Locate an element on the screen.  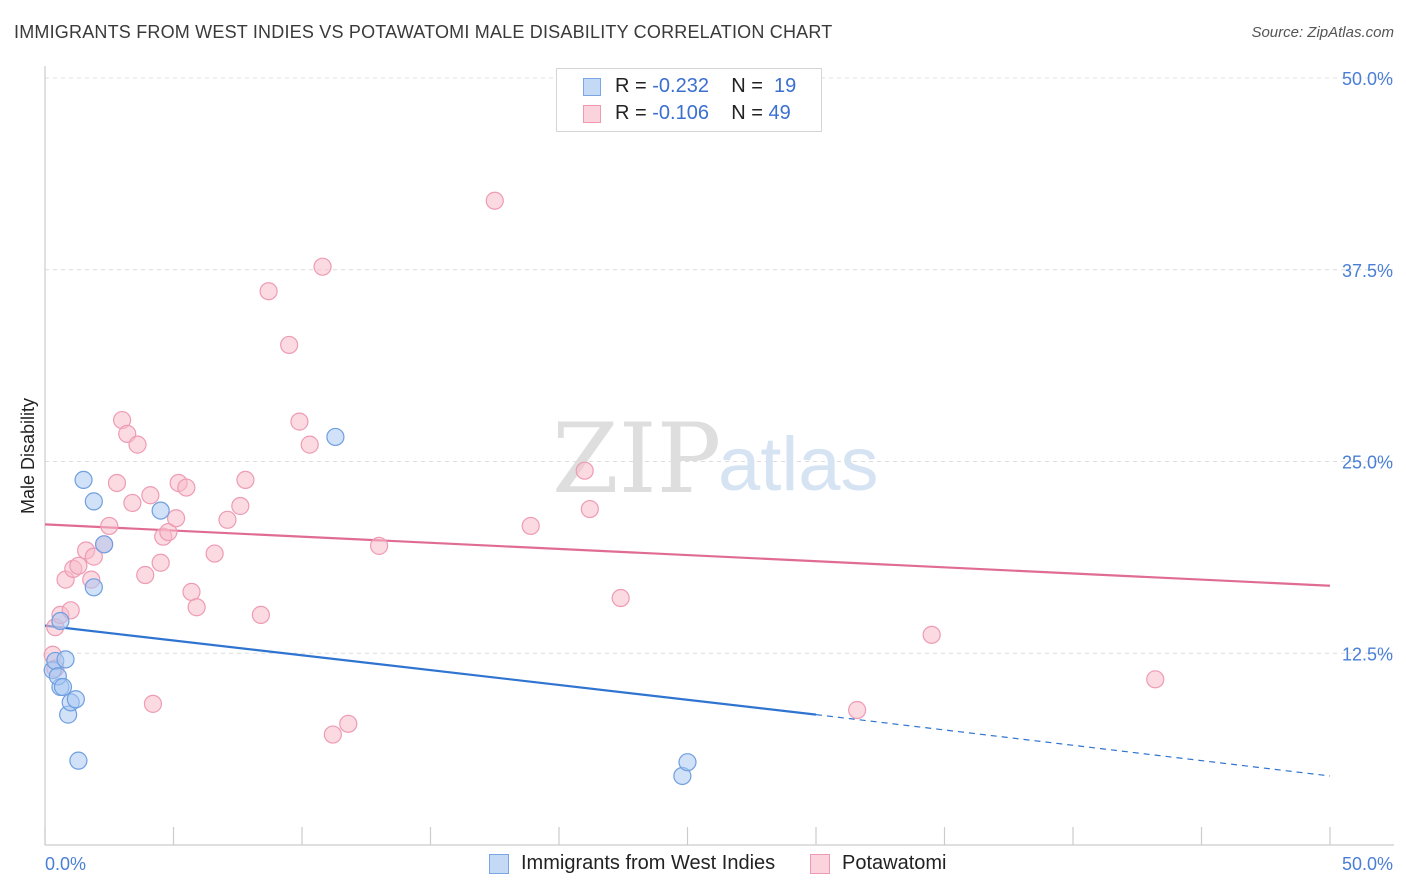
legend-text-west-indies: R = -0.232 N = 19 is located at coordinates (705, 86).